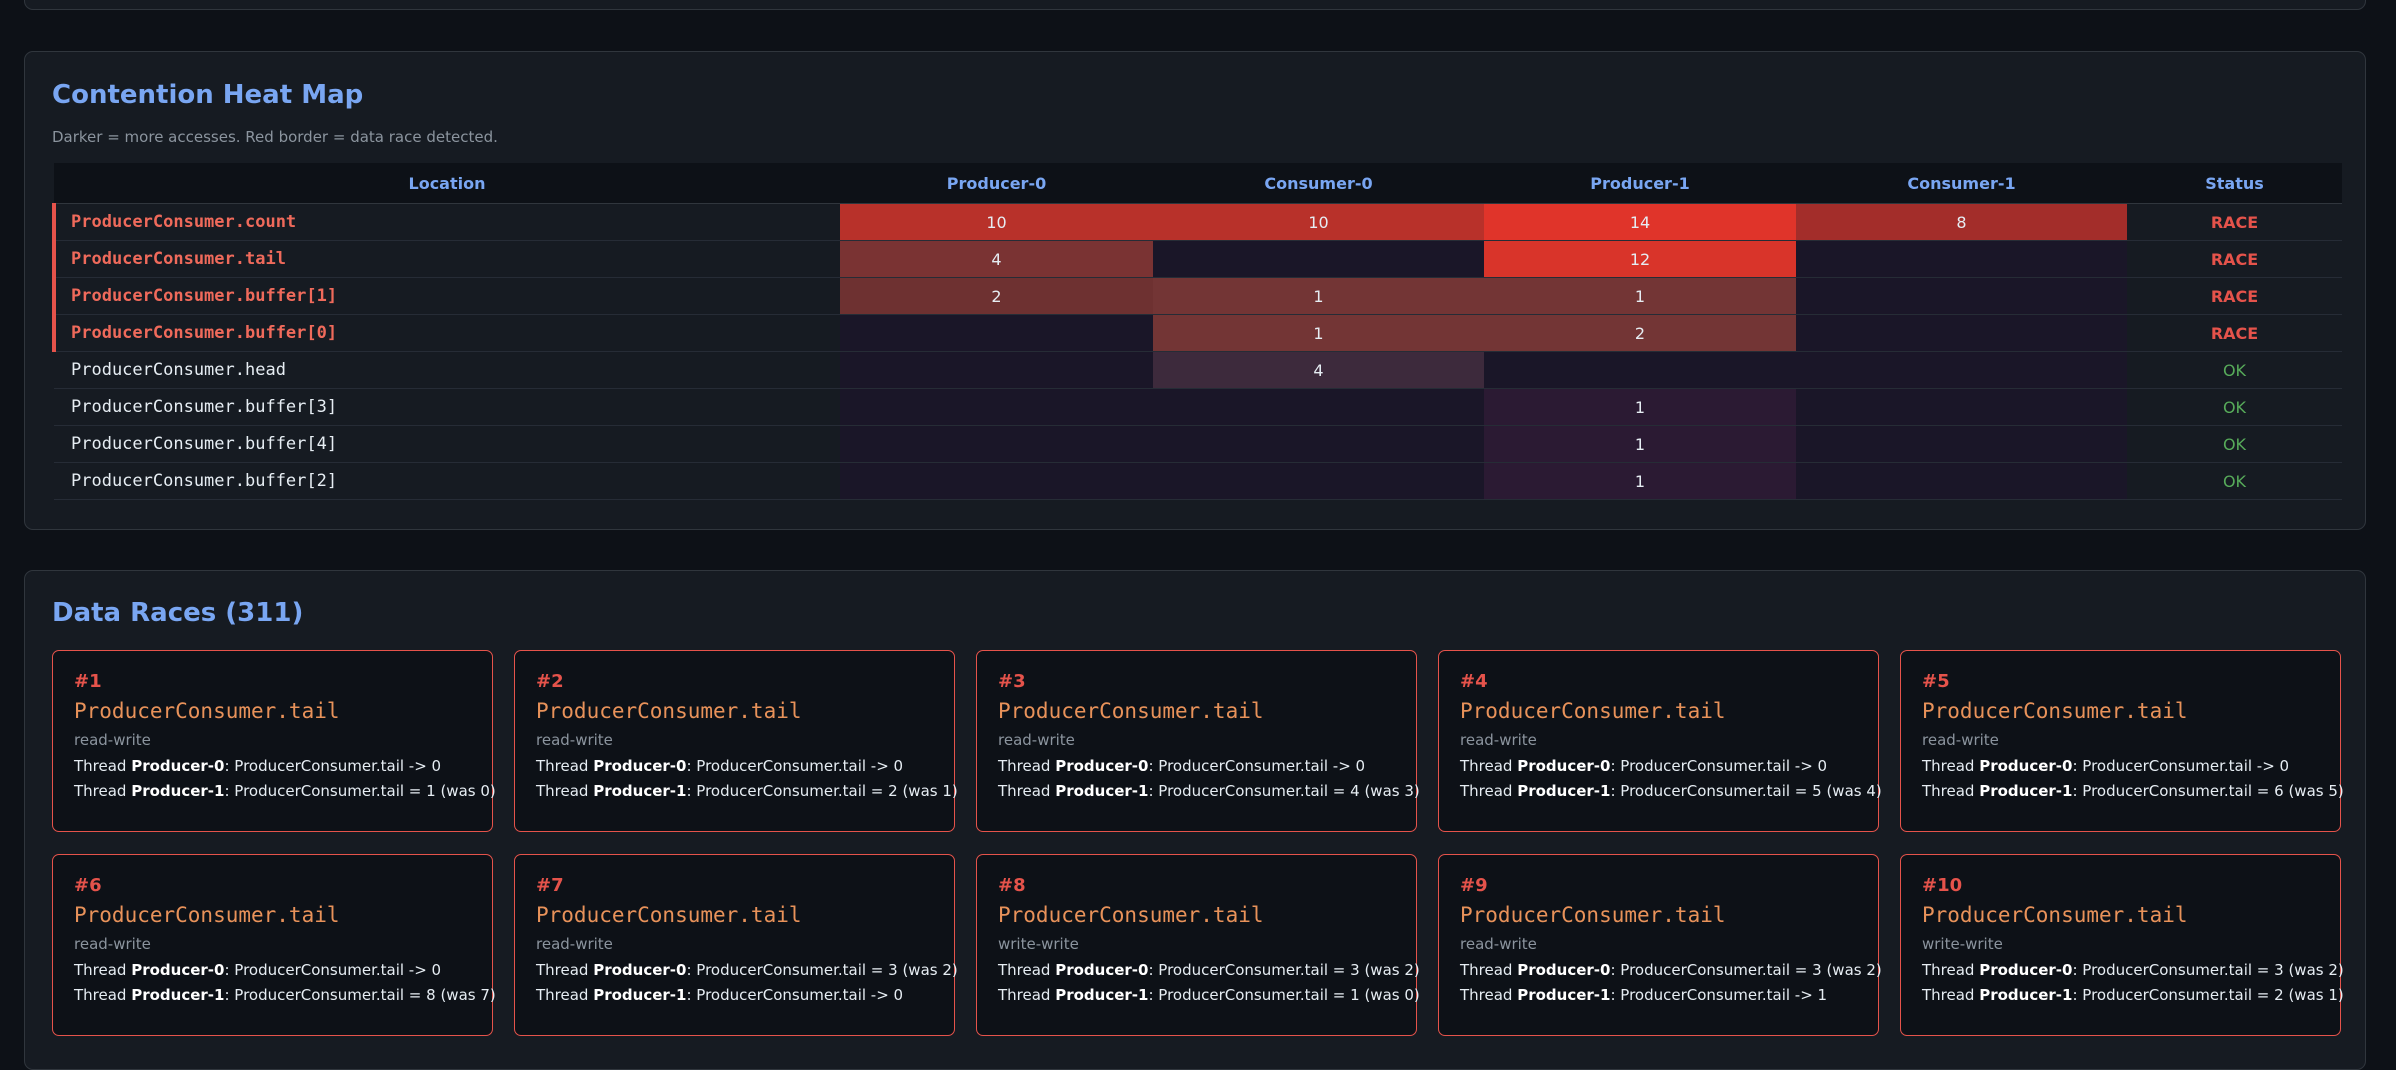 This screenshot has height=1070, width=2396. I want to click on race-number: #10, so click(1942, 885).